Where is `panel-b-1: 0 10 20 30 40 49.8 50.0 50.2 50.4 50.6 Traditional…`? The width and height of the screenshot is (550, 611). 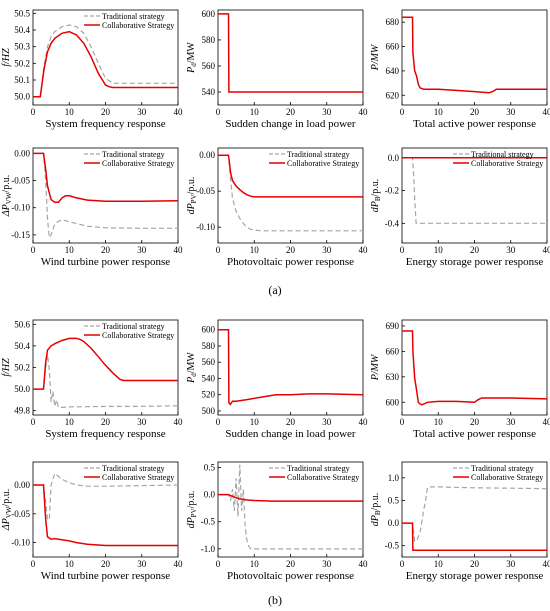 panel-b-1: 0 10 20 30 40 49.8 50.0 50.2 50.4 50.6 Traditional… is located at coordinates (92, 379).